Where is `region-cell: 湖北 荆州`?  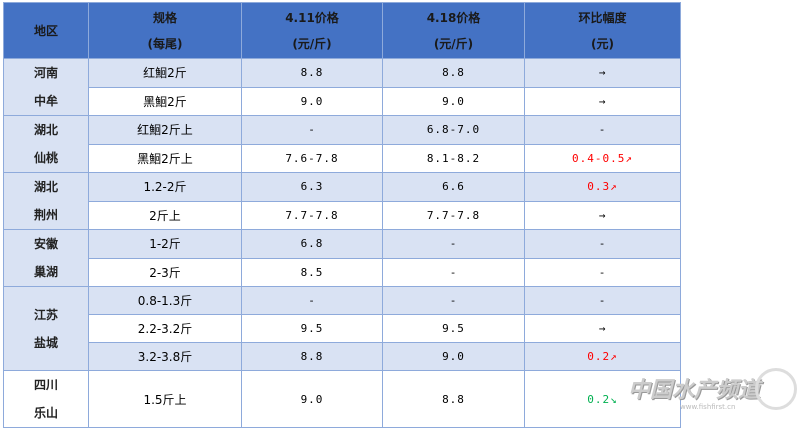
region-cell: 湖北 荆州 is located at coordinates (46, 201).